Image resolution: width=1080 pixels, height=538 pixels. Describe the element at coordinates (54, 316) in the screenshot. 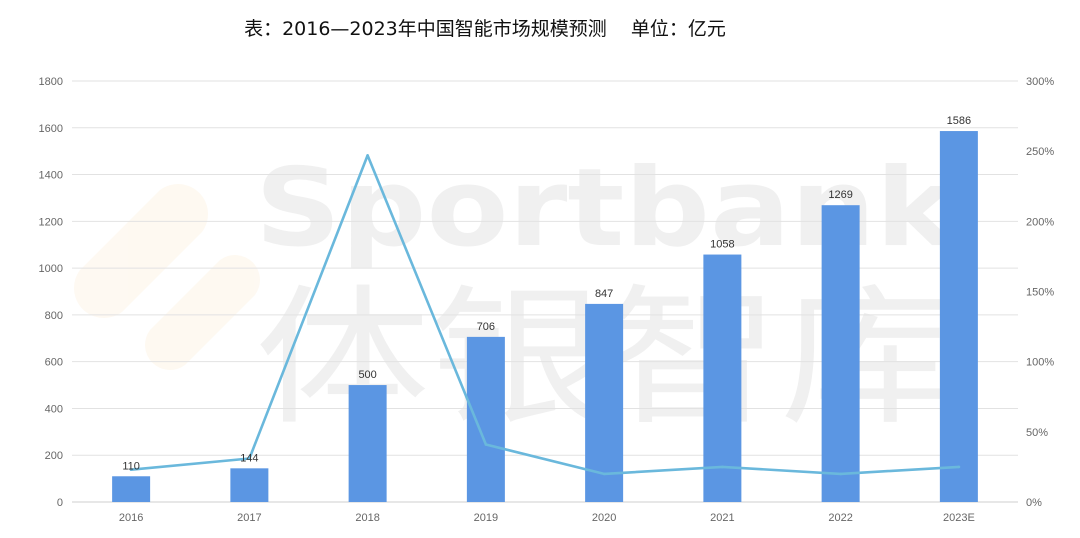

I see `y-tick-label: 800` at that location.